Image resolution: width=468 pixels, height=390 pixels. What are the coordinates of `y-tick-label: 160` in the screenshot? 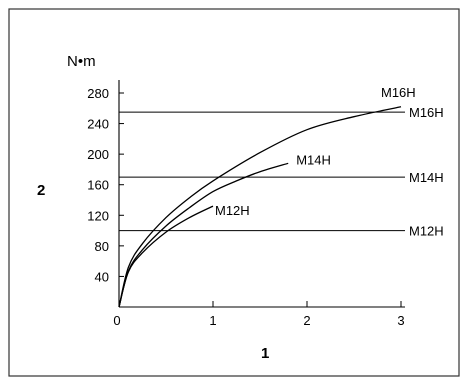 It's located at (98, 185).